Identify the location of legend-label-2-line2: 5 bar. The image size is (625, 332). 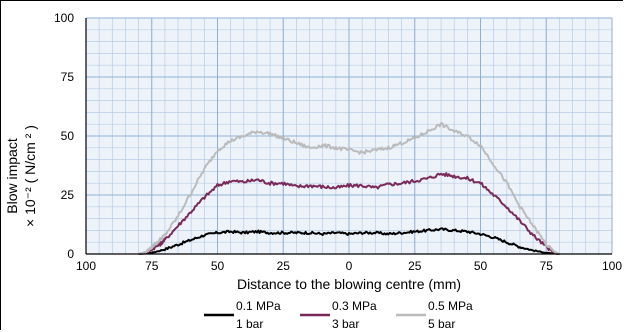
(441, 324).